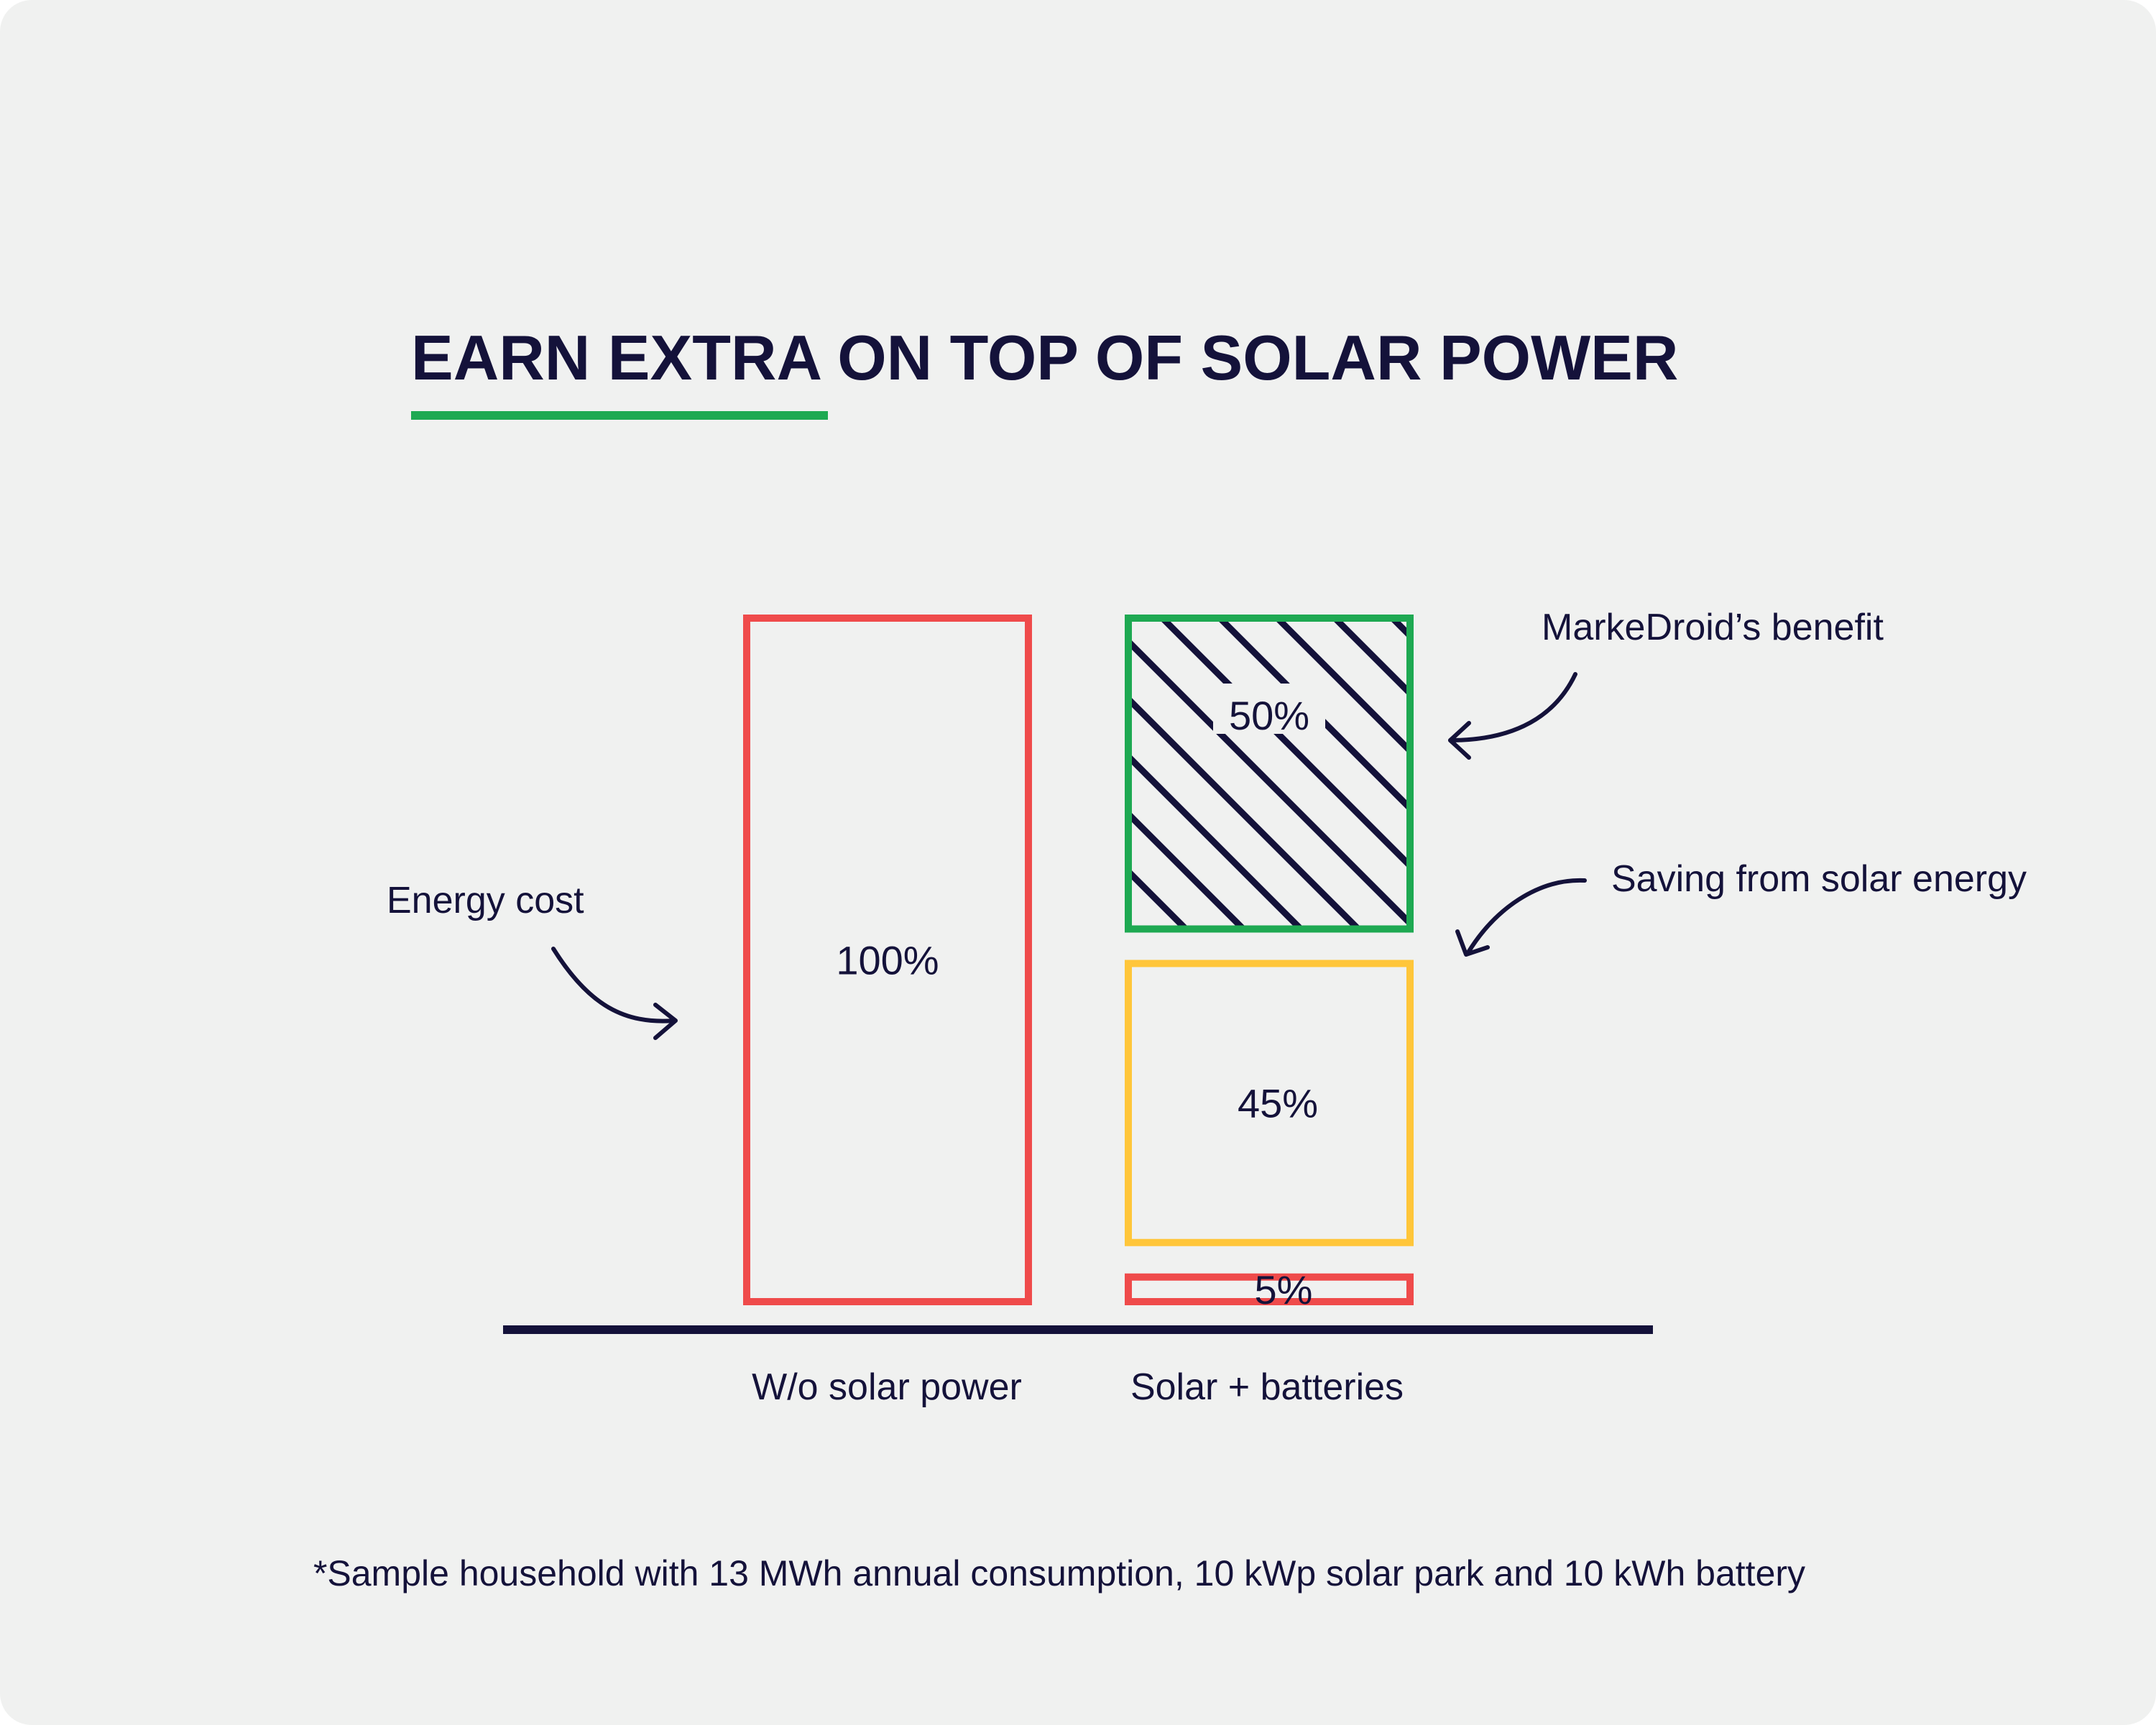 The width and height of the screenshot is (2156, 1725). Describe the element at coordinates (1044, 357) in the screenshot. I see `chart-title: EARN EXTRA ON TOP OF SOLAR POWER` at that location.